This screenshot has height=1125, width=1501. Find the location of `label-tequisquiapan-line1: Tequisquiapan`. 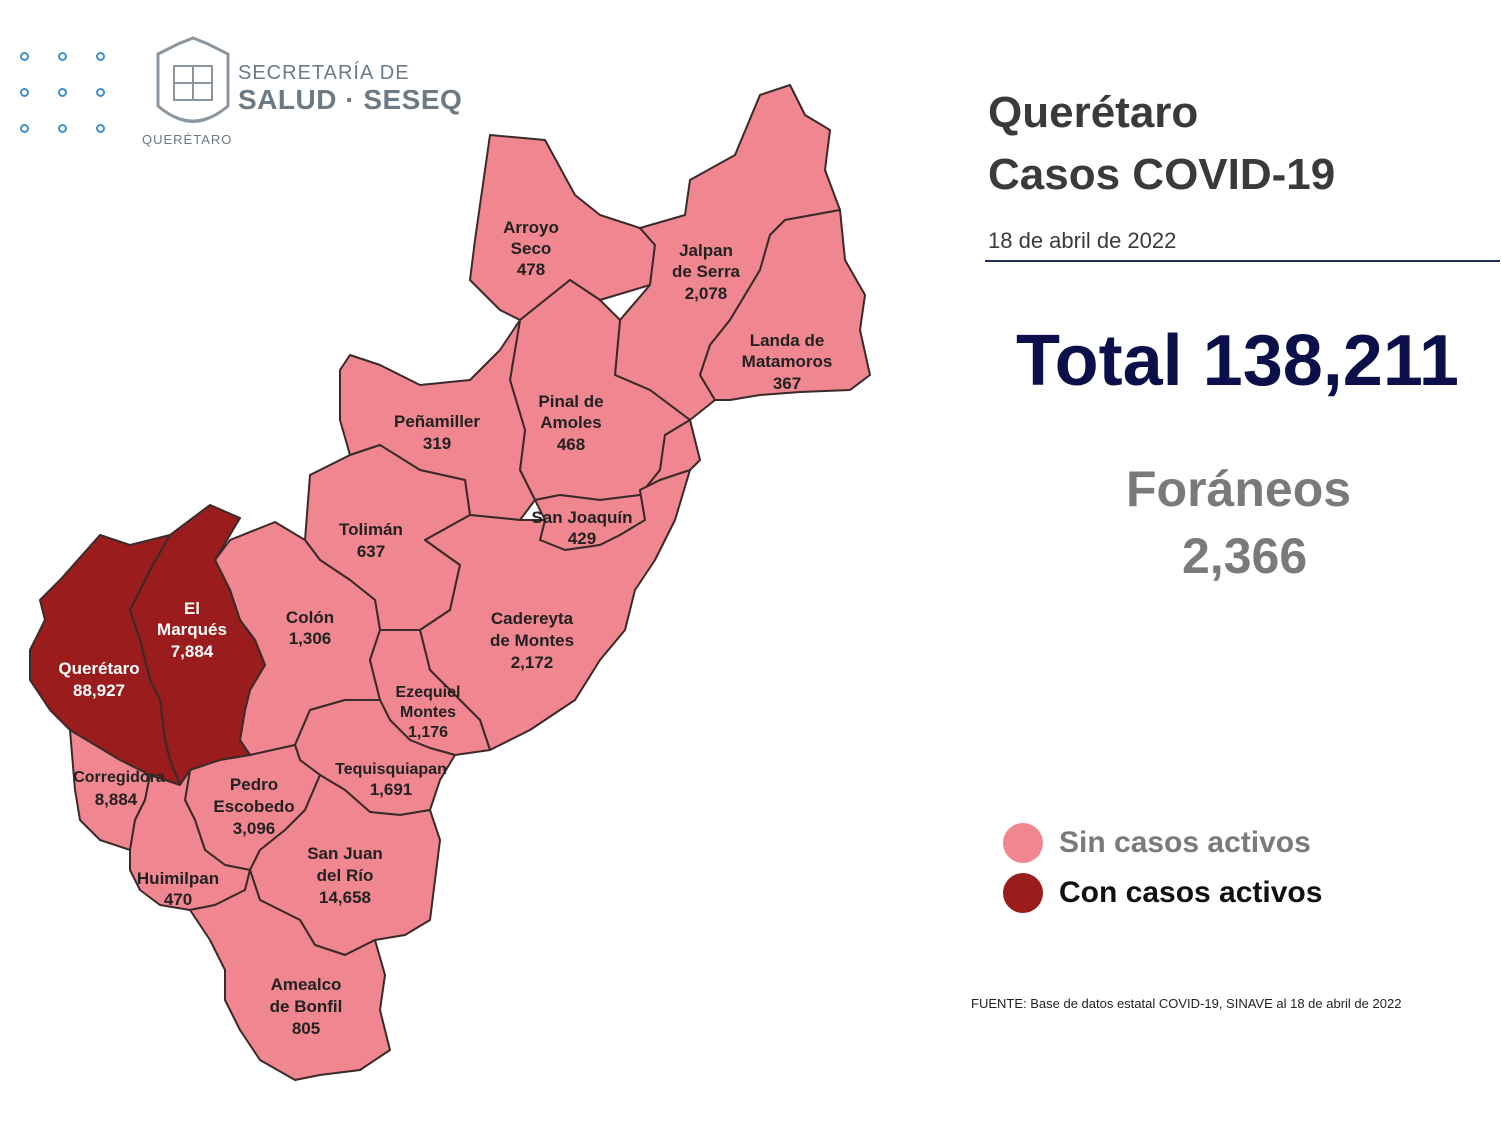

label-tequisquiapan-line1: Tequisquiapan is located at coordinates (391, 769).